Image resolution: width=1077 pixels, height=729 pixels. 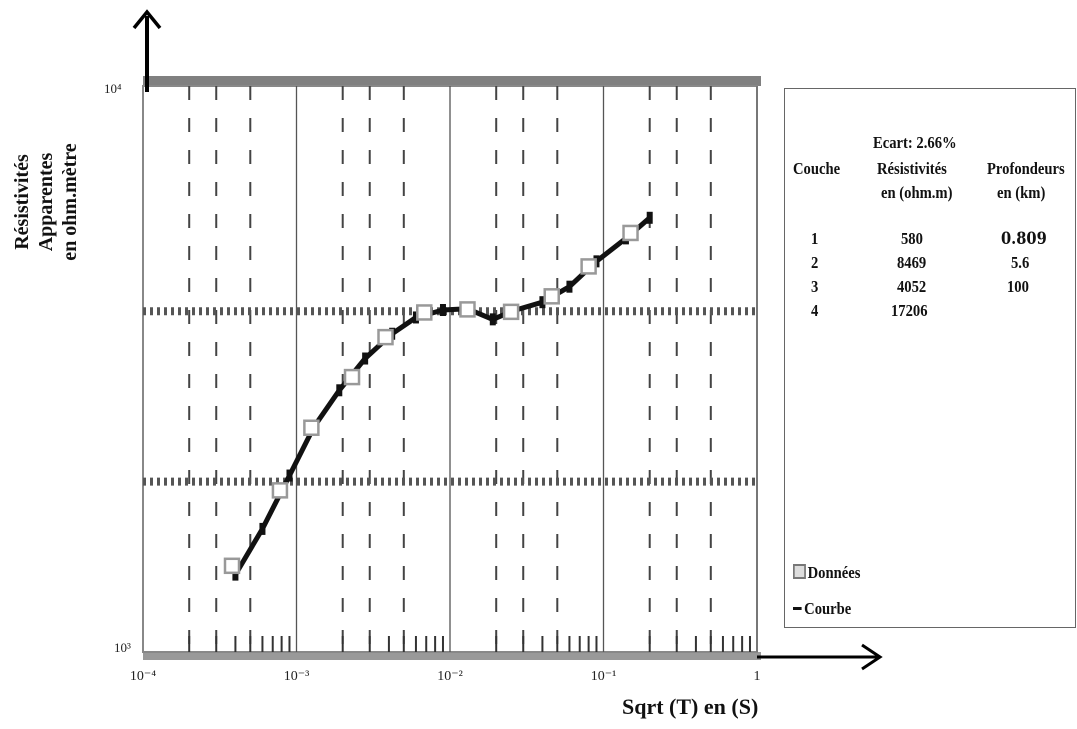 I want to click on y-tick-label: 10³, so click(x=122, y=647).